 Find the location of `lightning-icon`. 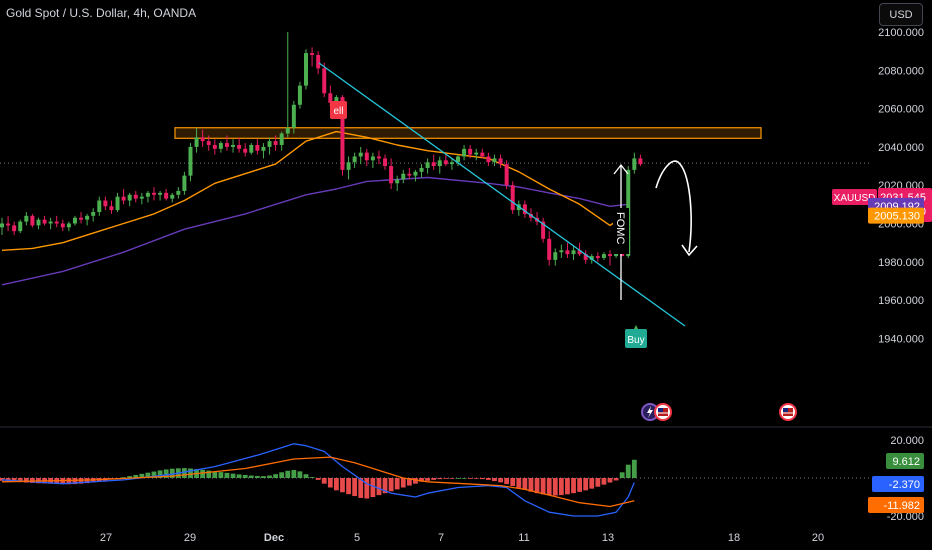

lightning-icon is located at coordinates (650, 412).